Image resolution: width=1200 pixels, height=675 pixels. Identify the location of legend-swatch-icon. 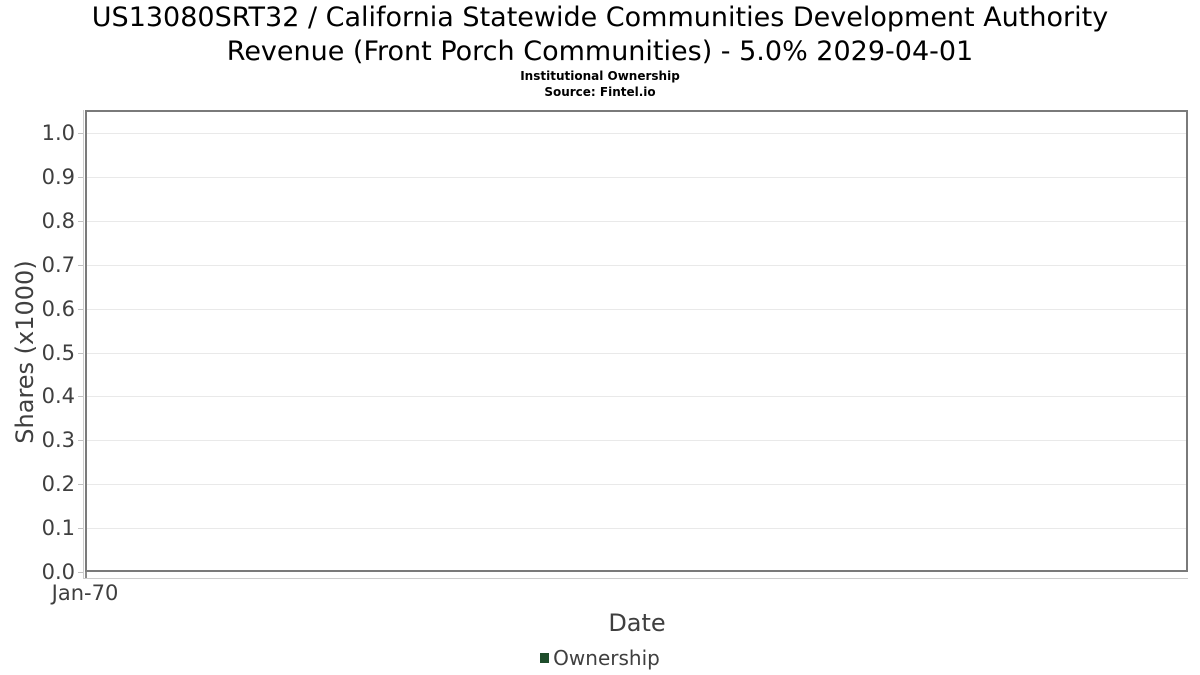
(545, 658).